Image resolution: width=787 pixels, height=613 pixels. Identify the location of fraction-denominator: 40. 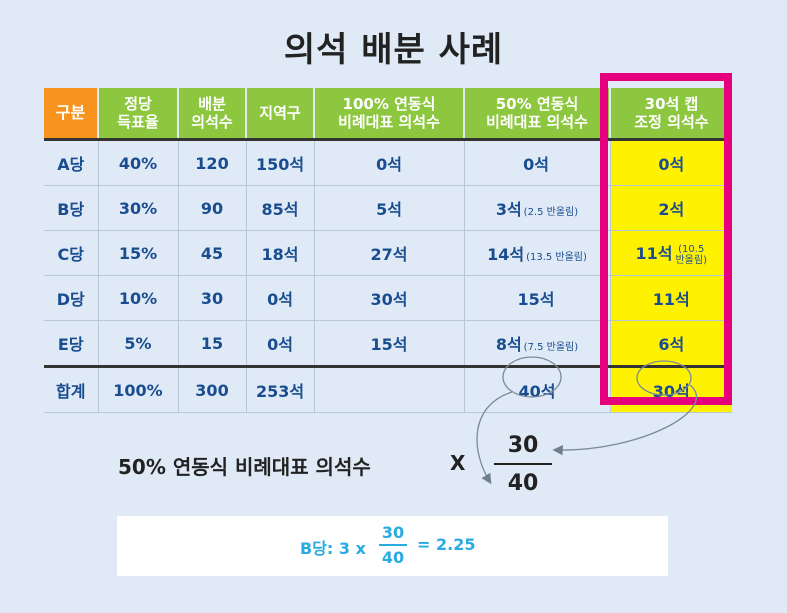
(523, 483).